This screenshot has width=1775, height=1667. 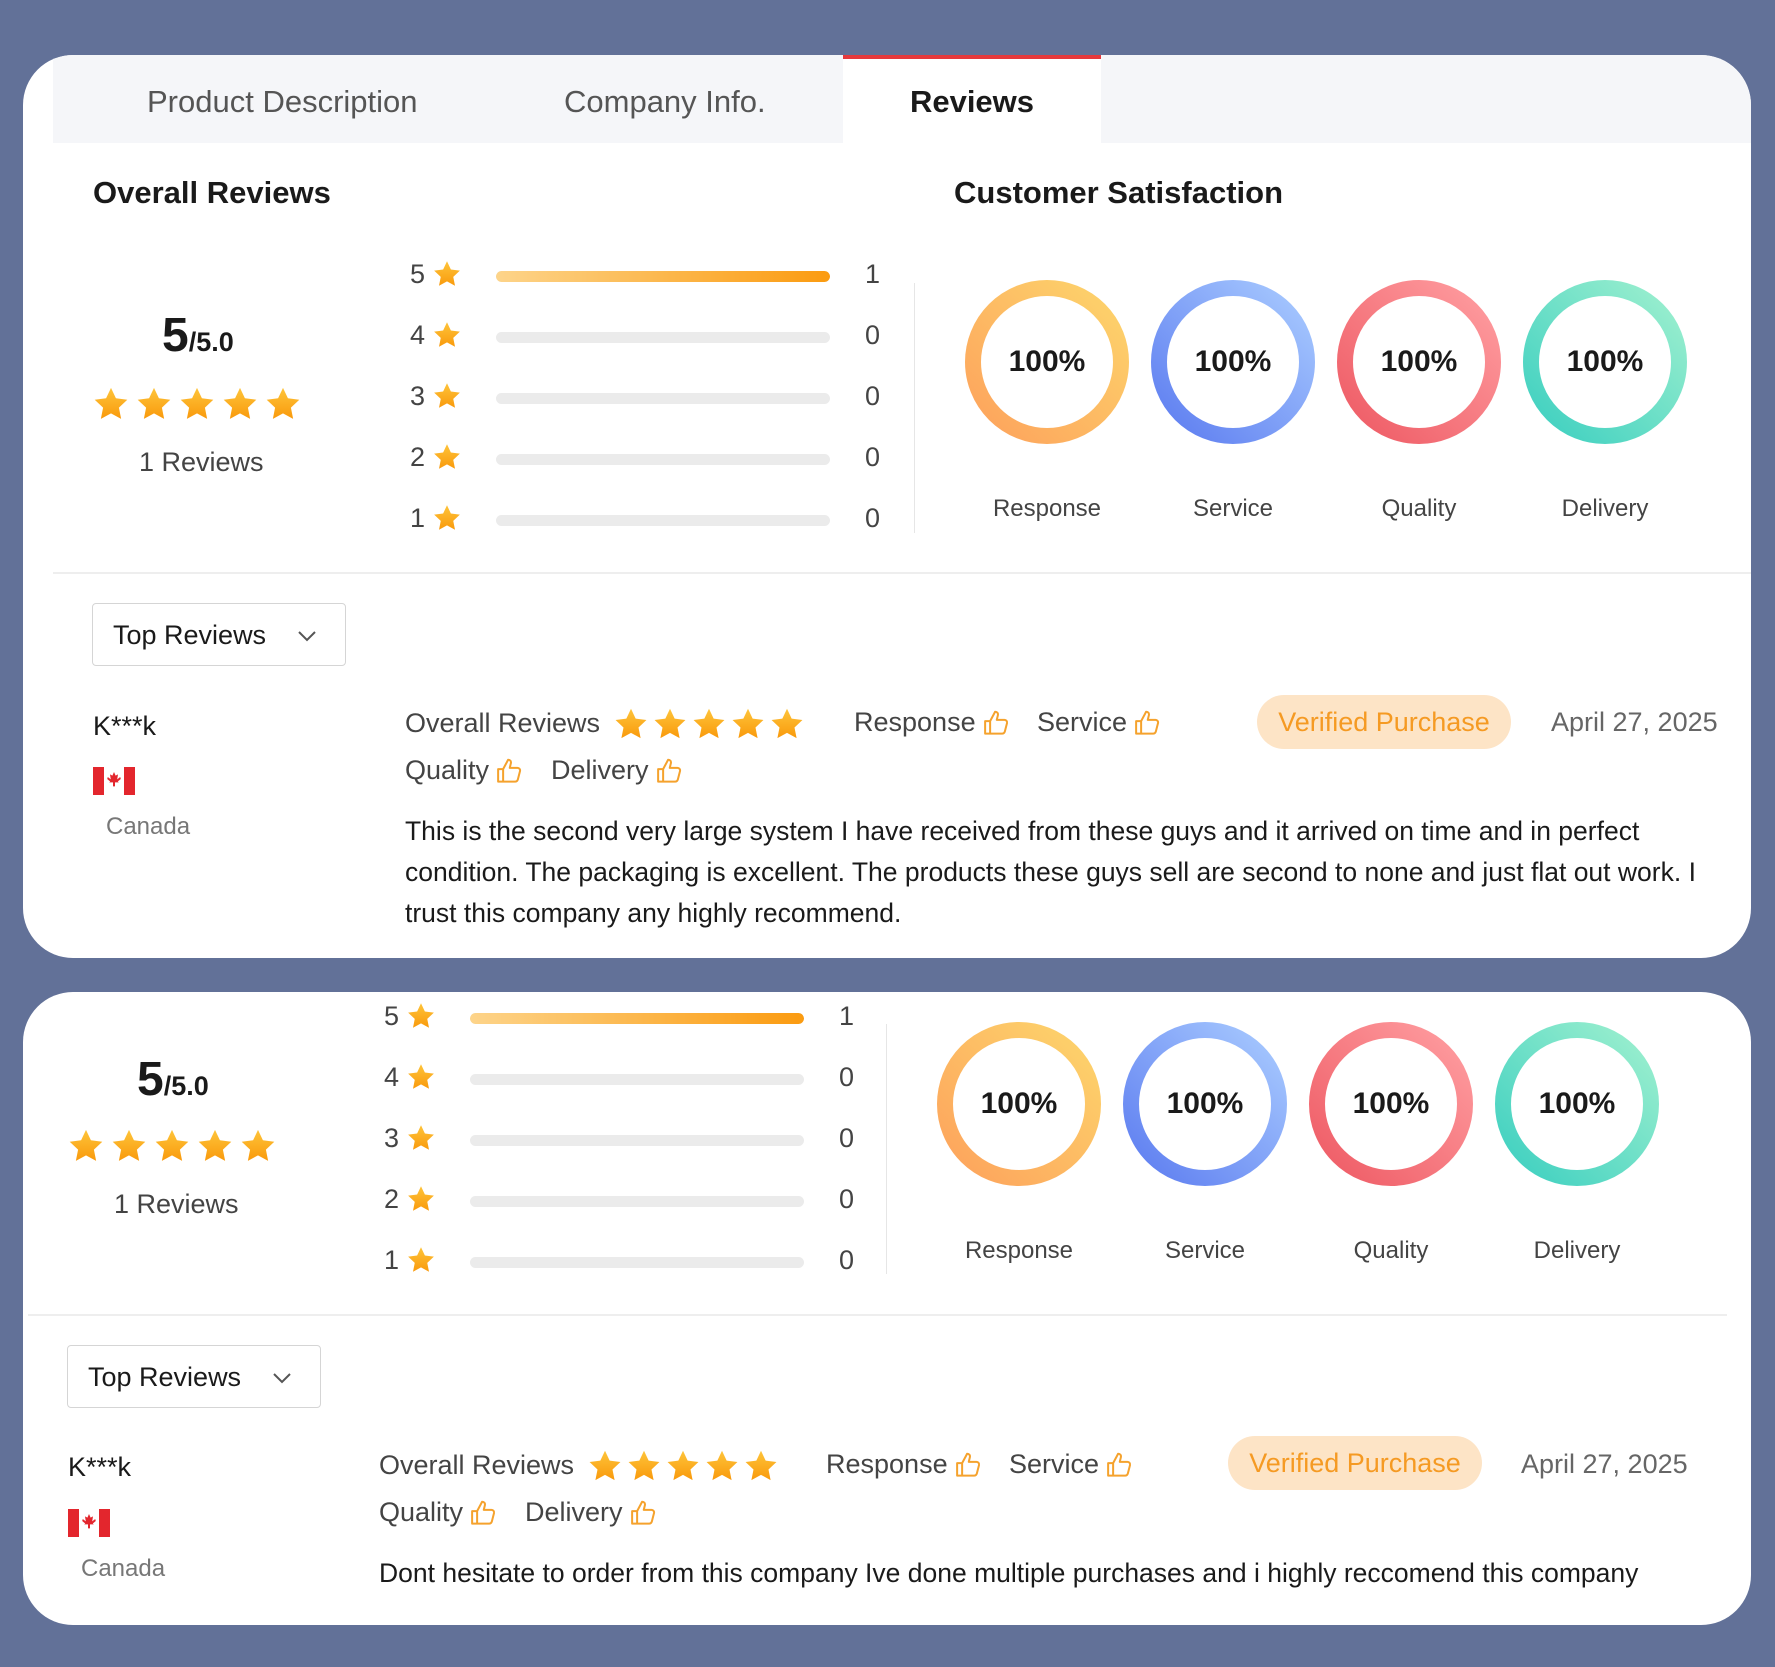 What do you see at coordinates (1605, 508) in the screenshot?
I see `satisfaction-label-delivery: Delivery` at bounding box center [1605, 508].